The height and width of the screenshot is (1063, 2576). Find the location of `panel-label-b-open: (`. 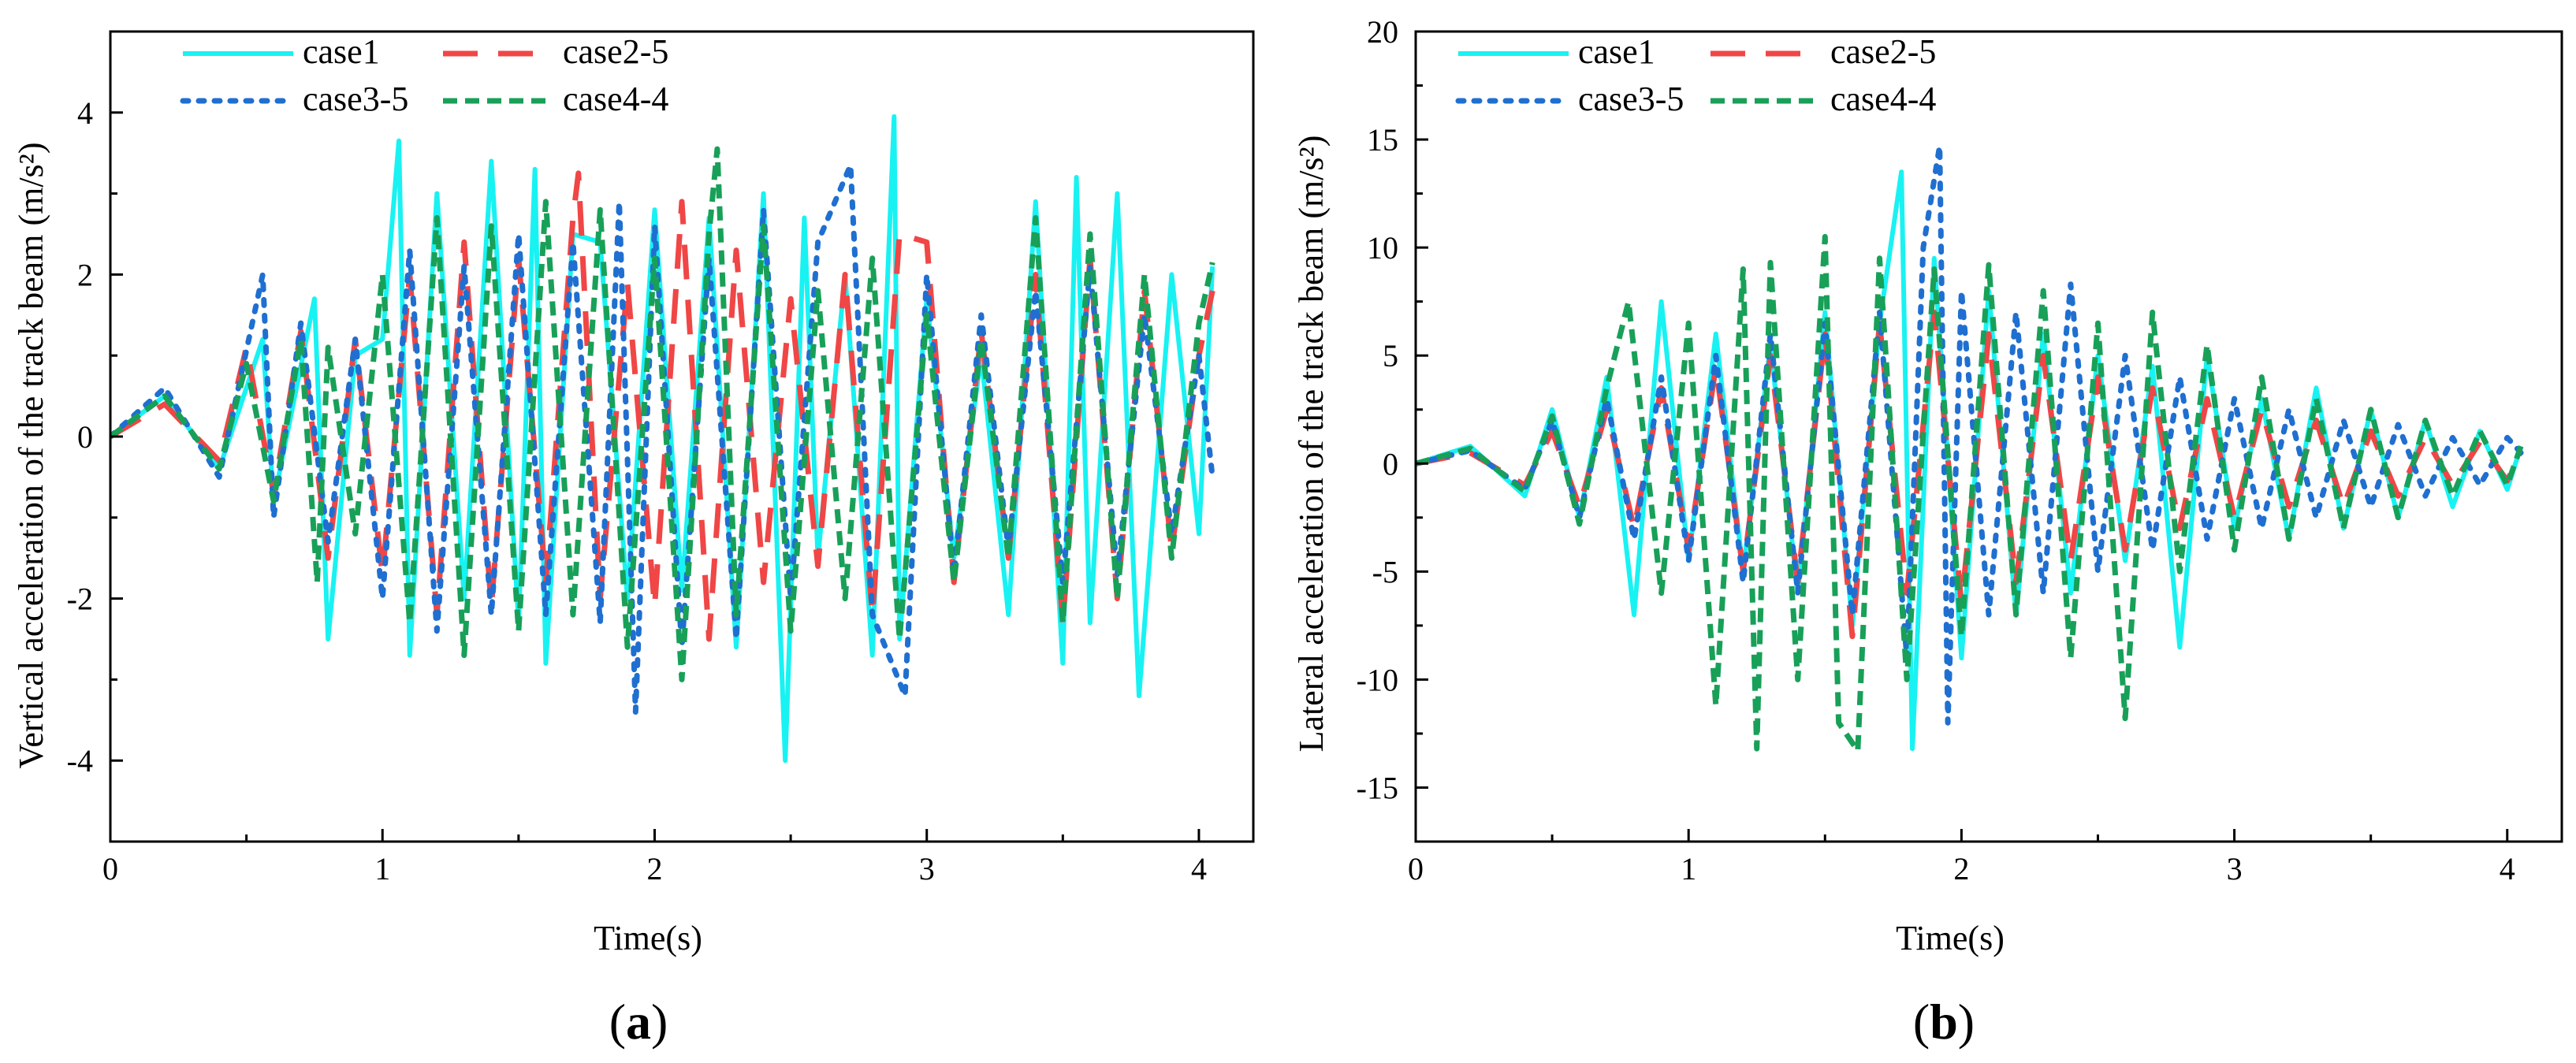

panel-label-b-open: ( is located at coordinates (1921, 1022).